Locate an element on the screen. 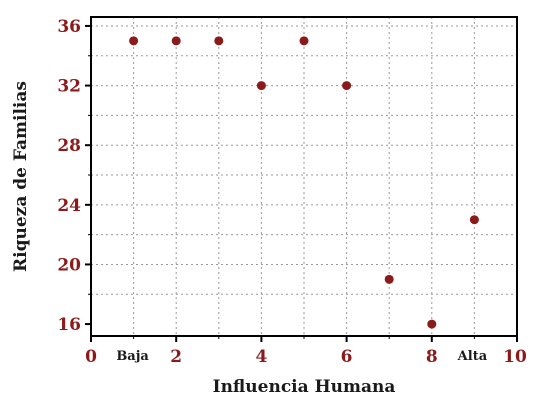 This screenshot has height=397, width=534. x-tick-label: 8 is located at coordinates (432, 357).